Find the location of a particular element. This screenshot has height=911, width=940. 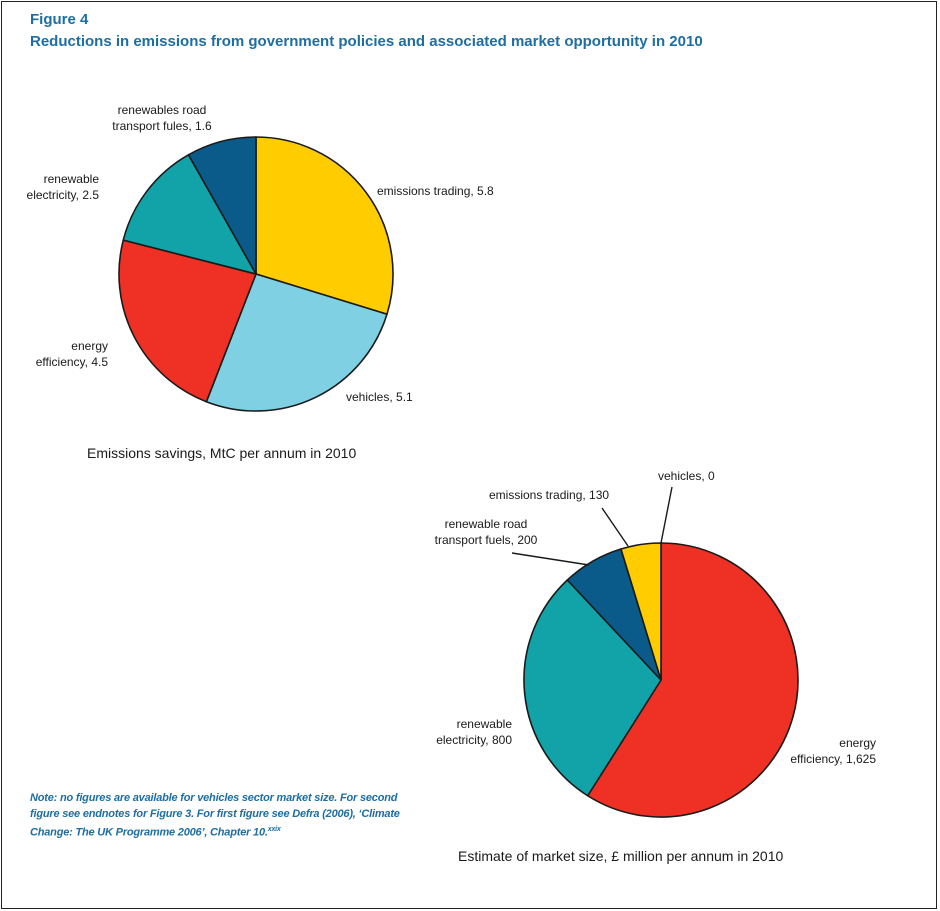

slice-label: vehicles, 0 is located at coordinates (686, 476).